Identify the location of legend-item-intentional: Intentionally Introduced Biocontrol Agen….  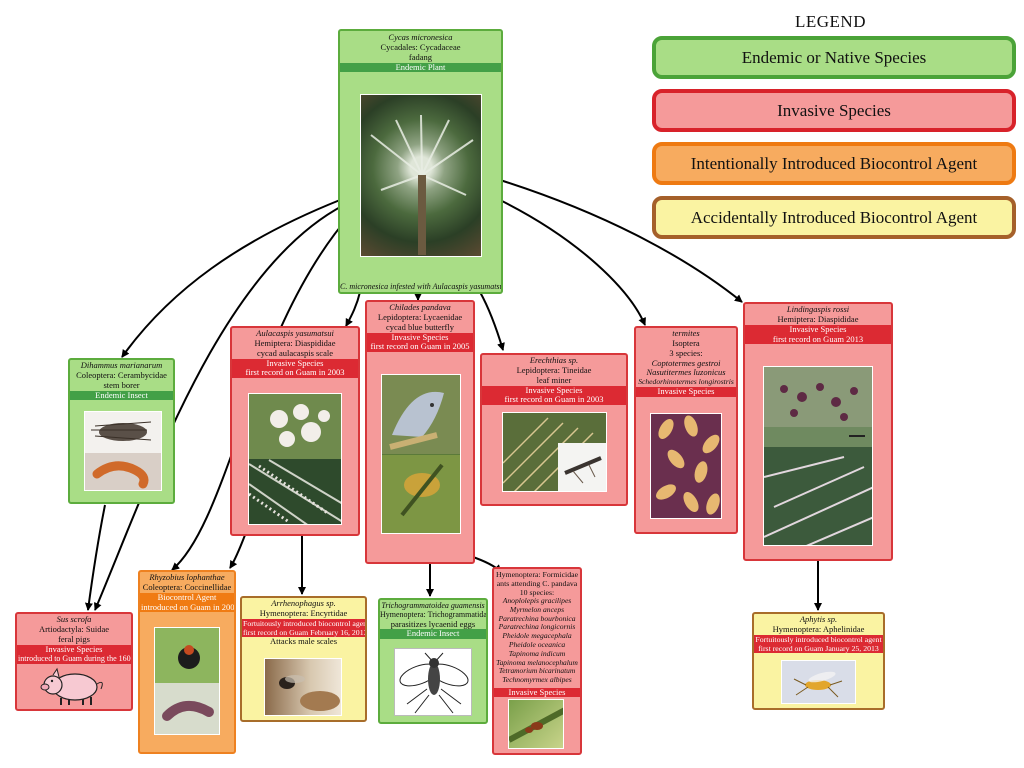
(834, 163).